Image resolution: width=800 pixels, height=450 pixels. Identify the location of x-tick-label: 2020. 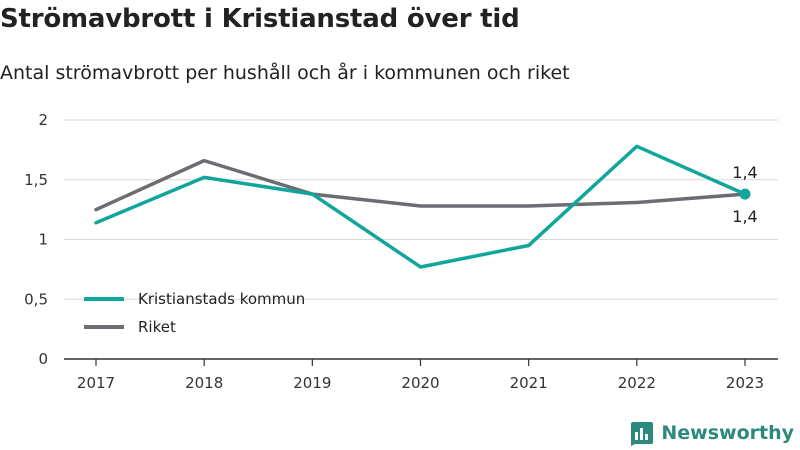
(420, 383).